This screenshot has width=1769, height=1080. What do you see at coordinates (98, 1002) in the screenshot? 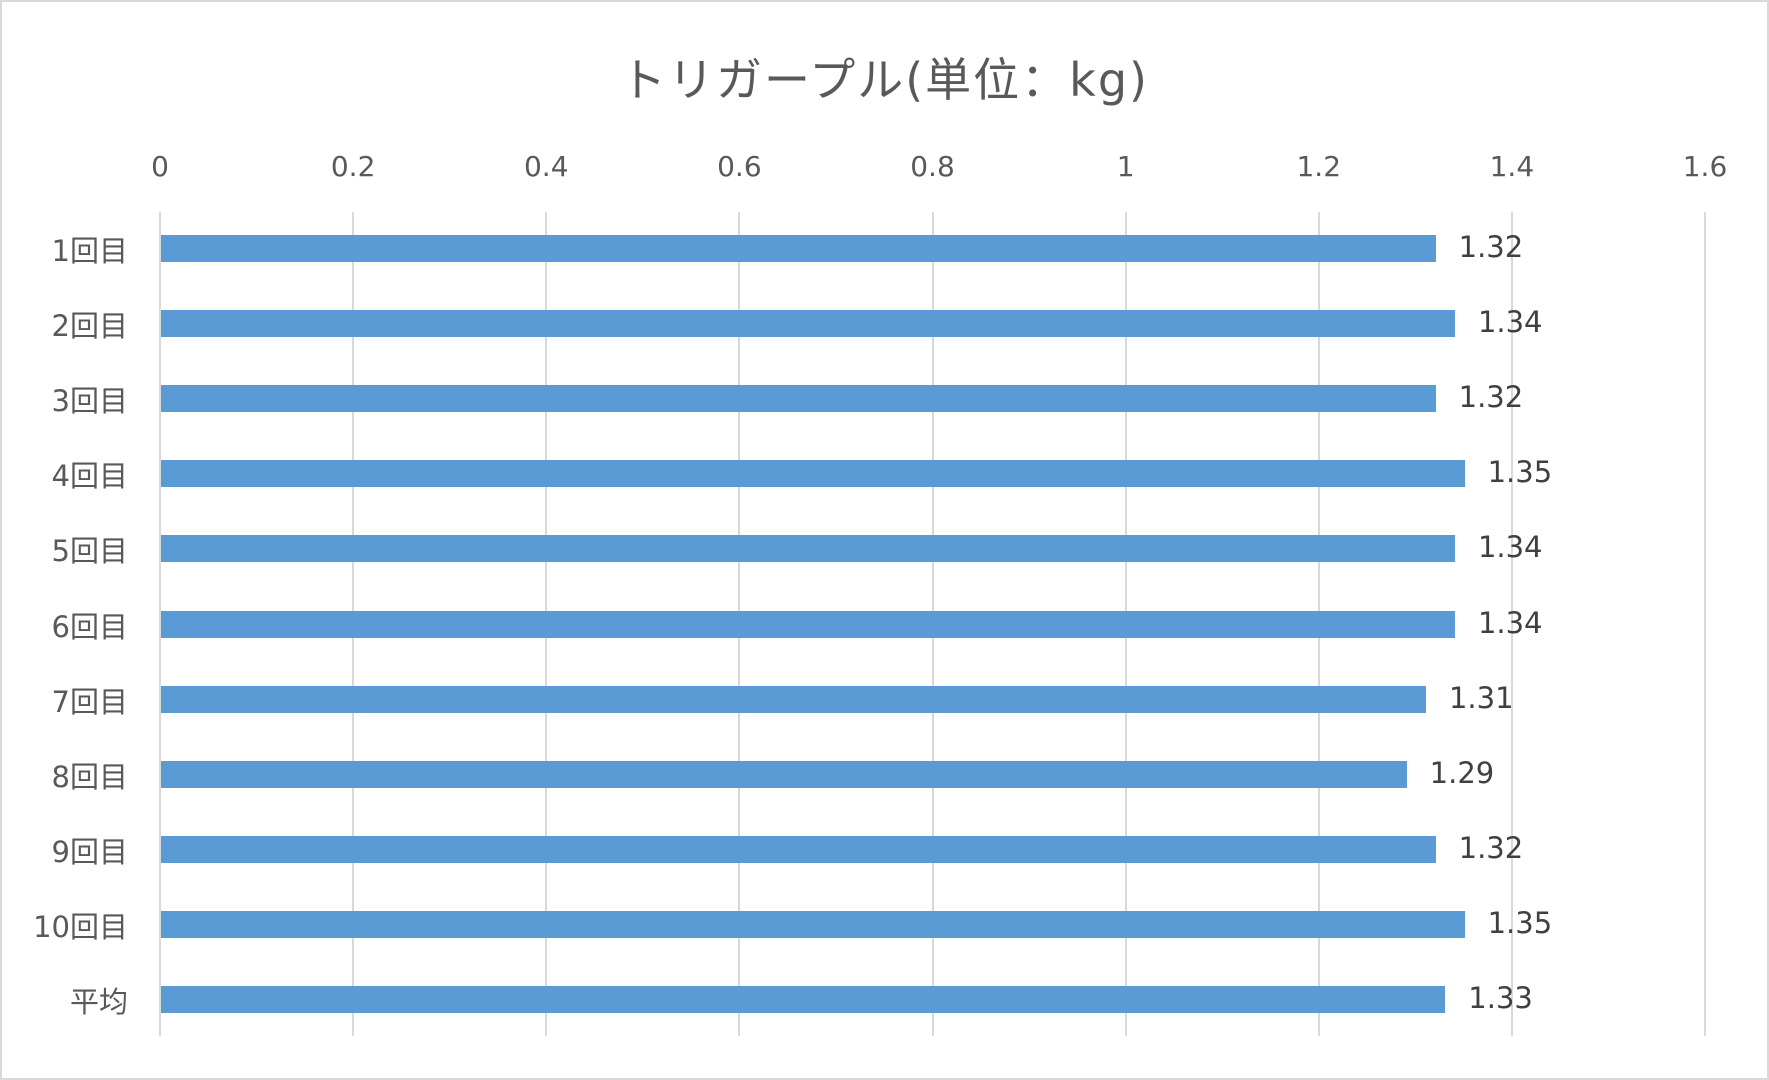
I see `category-label: 平均` at bounding box center [98, 1002].